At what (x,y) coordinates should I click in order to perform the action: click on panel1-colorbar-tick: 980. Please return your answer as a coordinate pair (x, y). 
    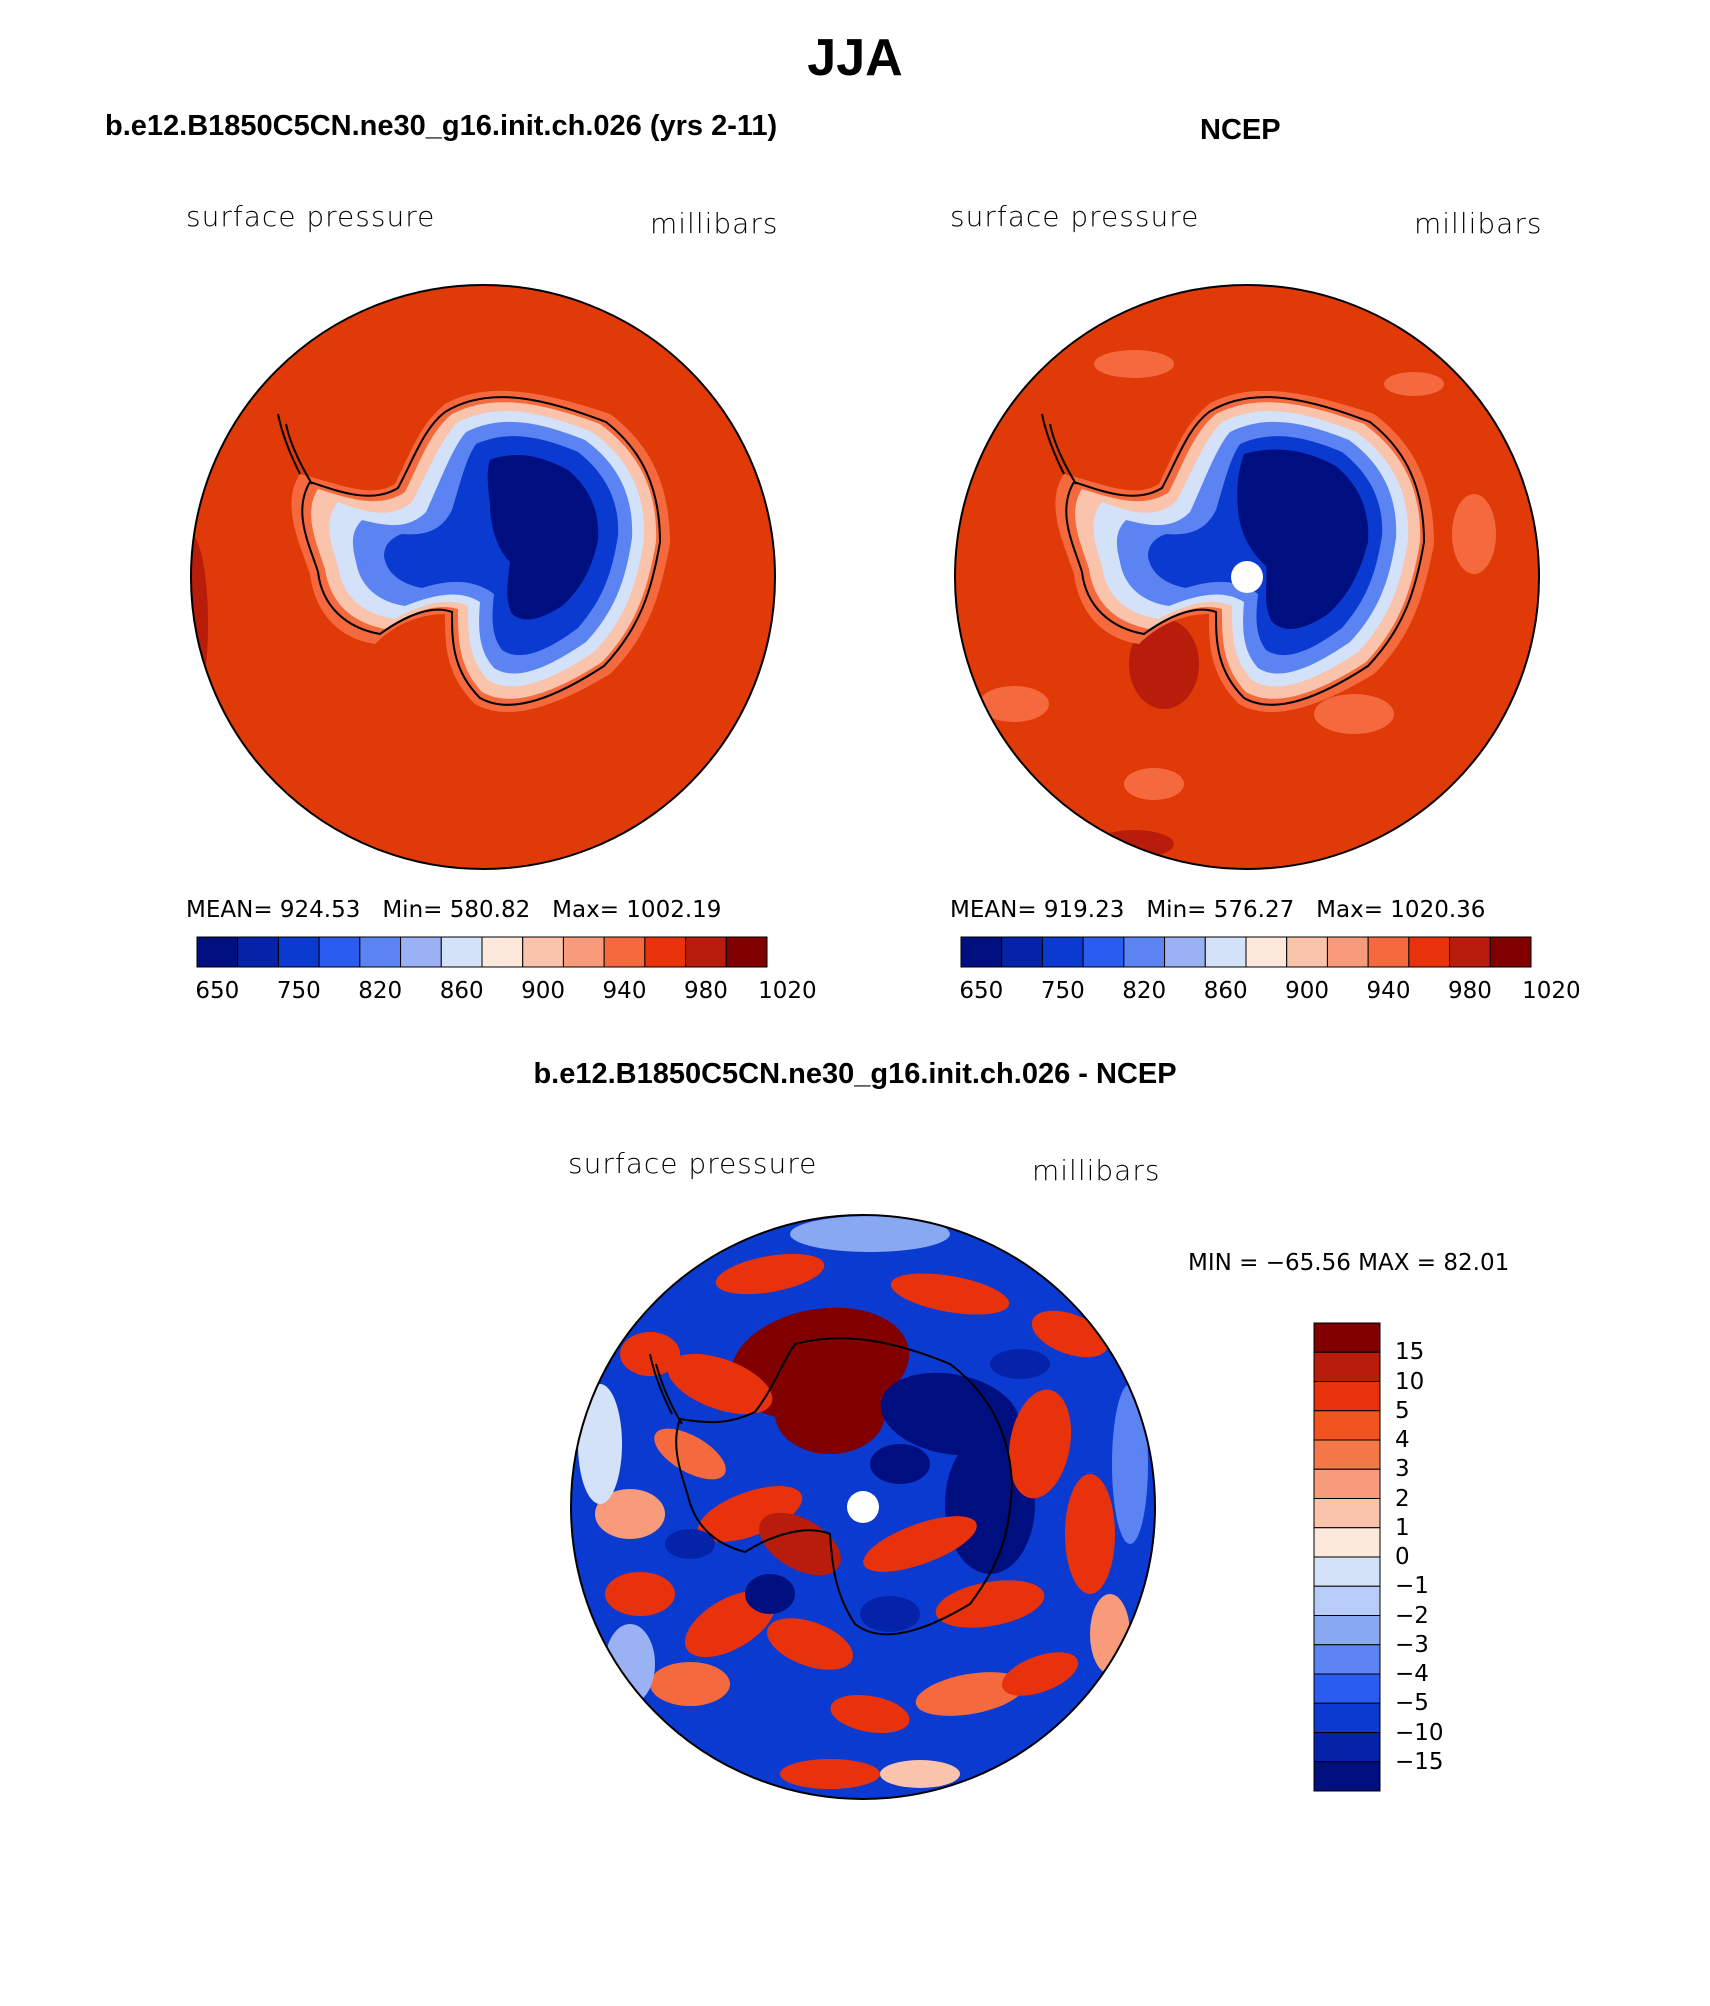
    Looking at the image, I should click on (705, 991).